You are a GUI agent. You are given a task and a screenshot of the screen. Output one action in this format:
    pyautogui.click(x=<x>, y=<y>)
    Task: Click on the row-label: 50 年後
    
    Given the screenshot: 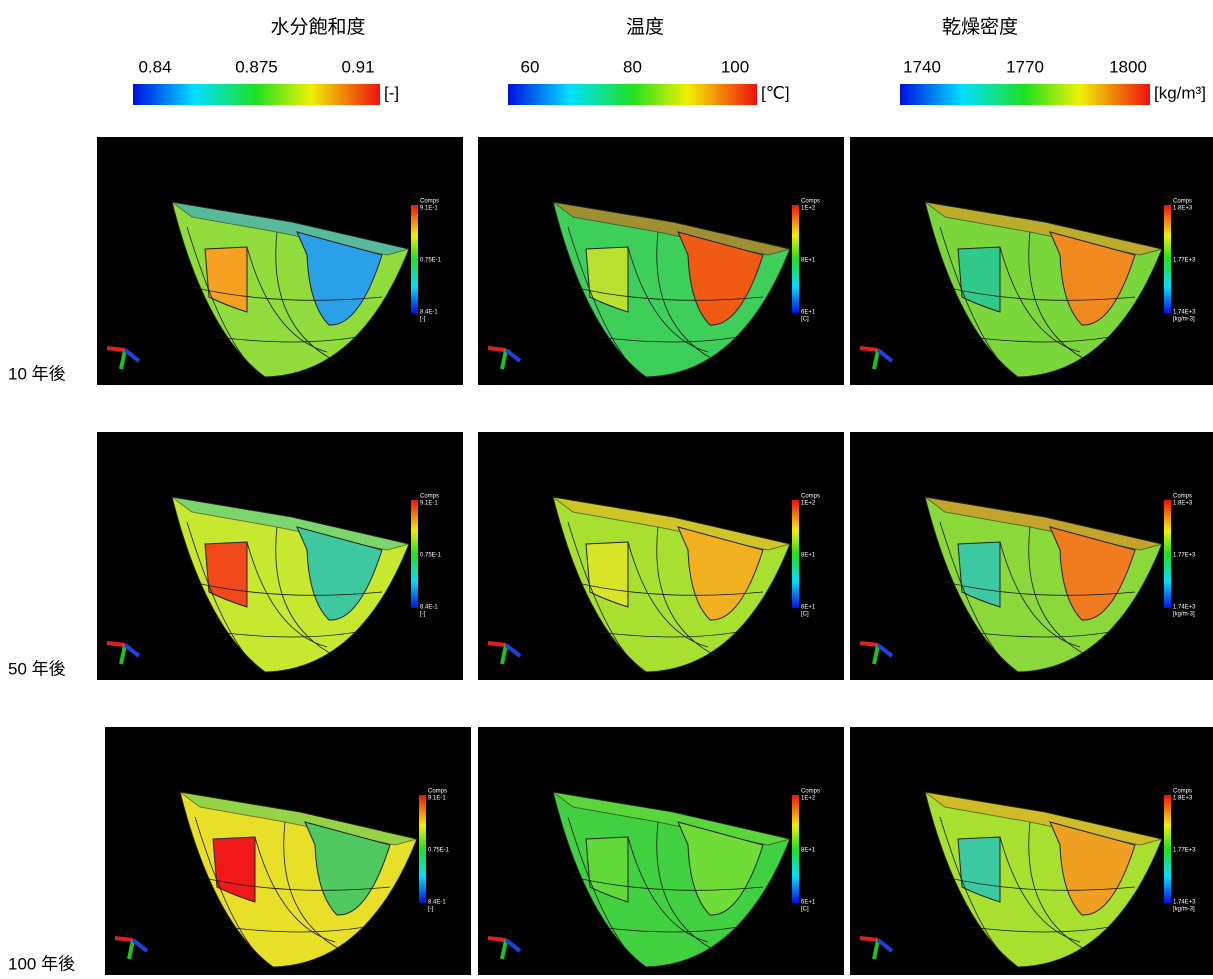 What is the action you would take?
    pyautogui.click(x=37, y=668)
    